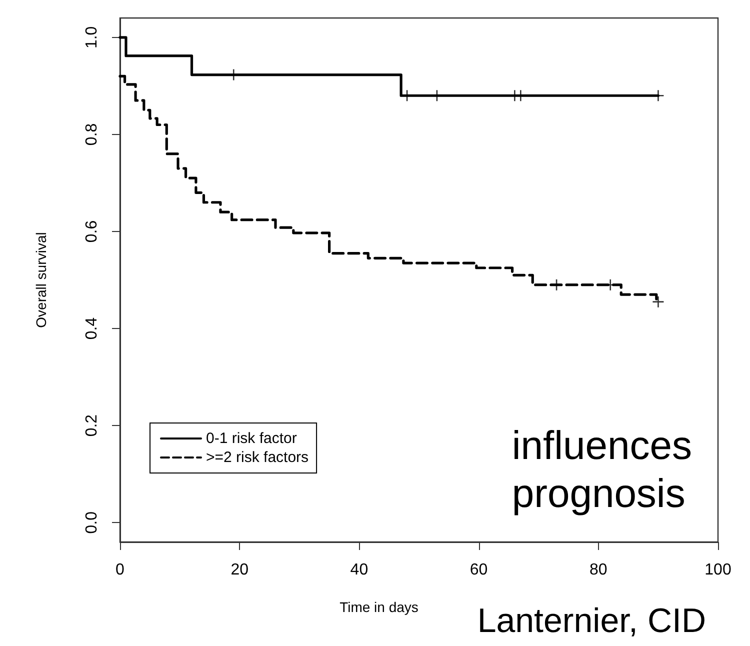  What do you see at coordinates (92, 522) in the screenshot?
I see `y-tick-label: 0.0` at bounding box center [92, 522].